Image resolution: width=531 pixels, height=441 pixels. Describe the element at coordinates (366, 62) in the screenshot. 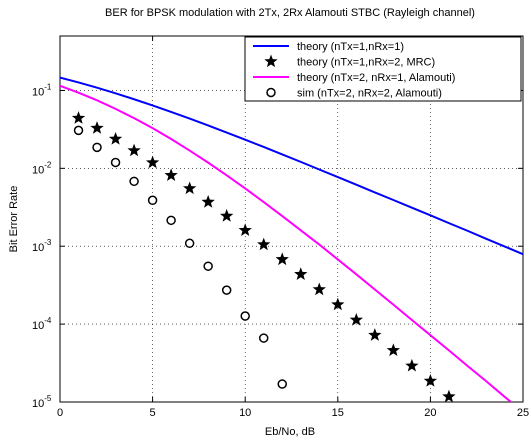

I see `legend-label: theory (nTx=1,nRx=2, MRC)` at that location.